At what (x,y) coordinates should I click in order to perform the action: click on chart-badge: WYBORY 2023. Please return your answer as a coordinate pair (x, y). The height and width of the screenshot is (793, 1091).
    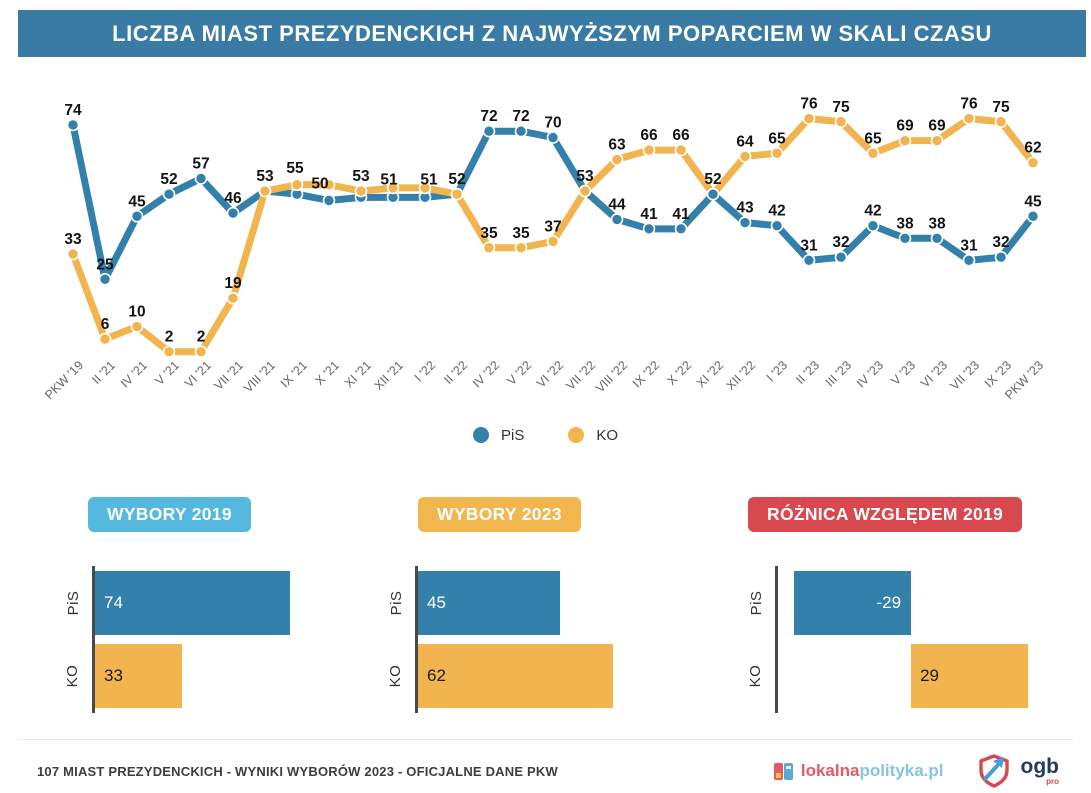
    Looking at the image, I should click on (499, 514).